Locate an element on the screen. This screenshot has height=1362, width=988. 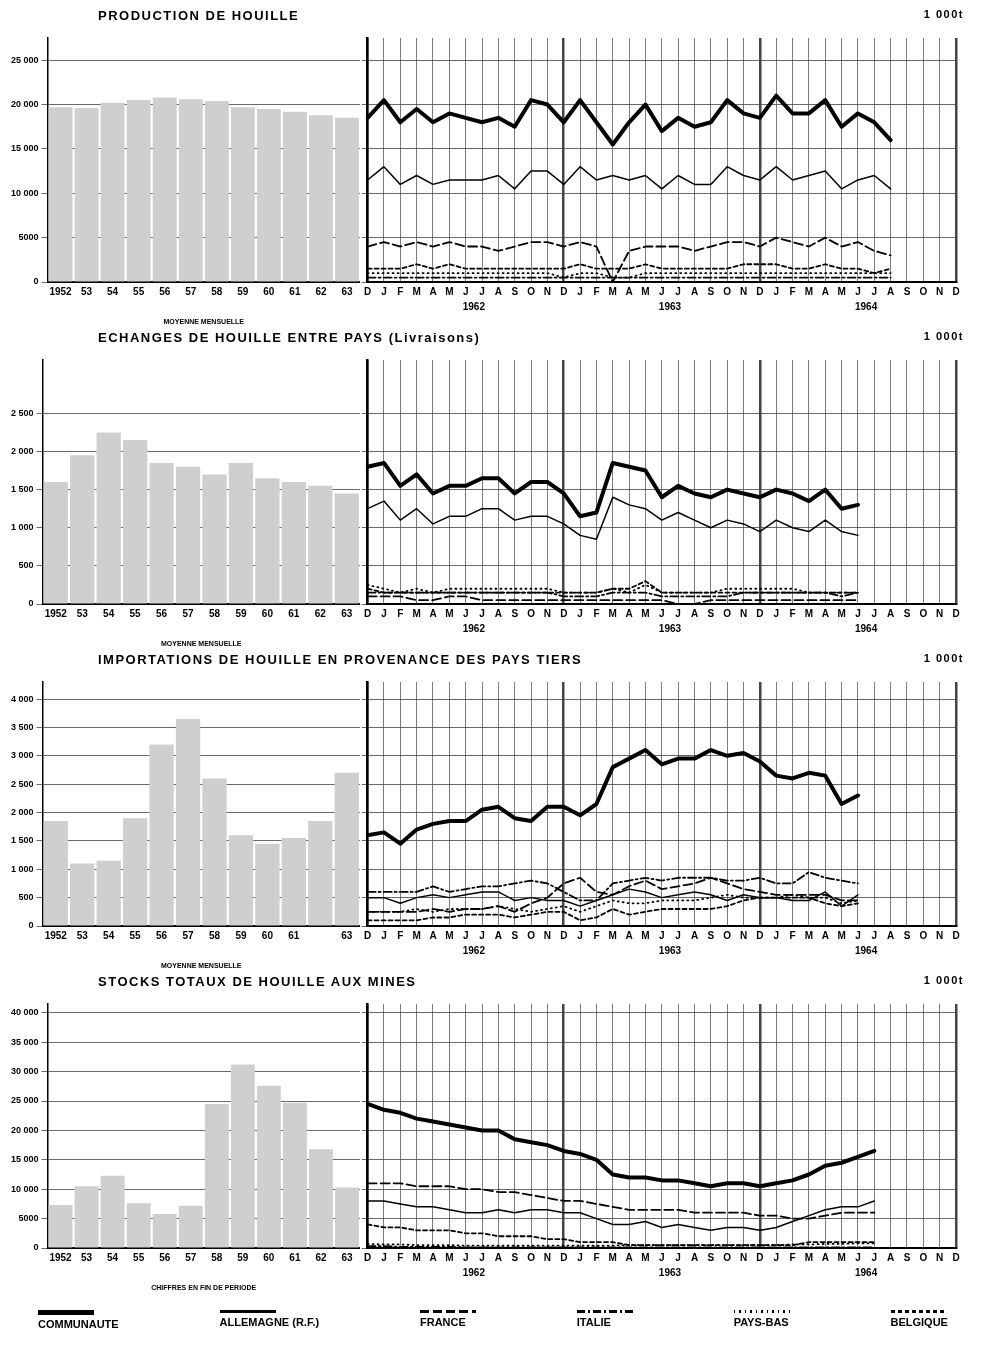
y-tick-label: 15 000 is located at coordinates (25, 1159).